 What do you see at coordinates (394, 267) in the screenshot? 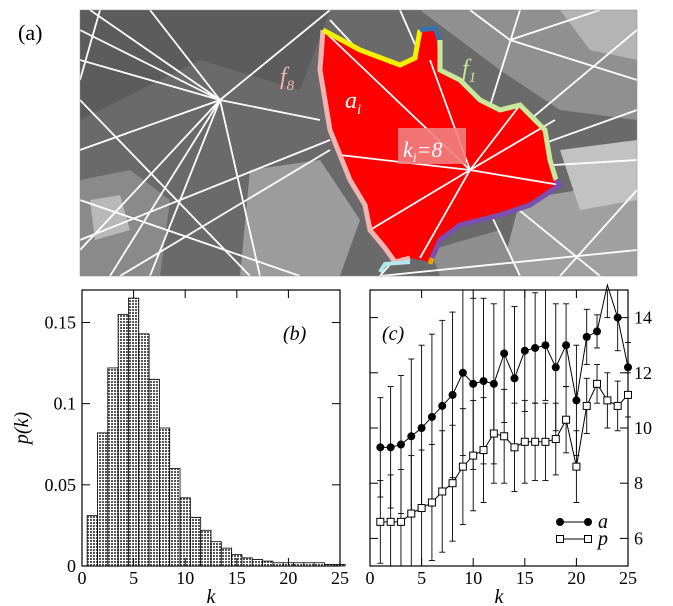
I see `boundary-cyan` at bounding box center [394, 267].